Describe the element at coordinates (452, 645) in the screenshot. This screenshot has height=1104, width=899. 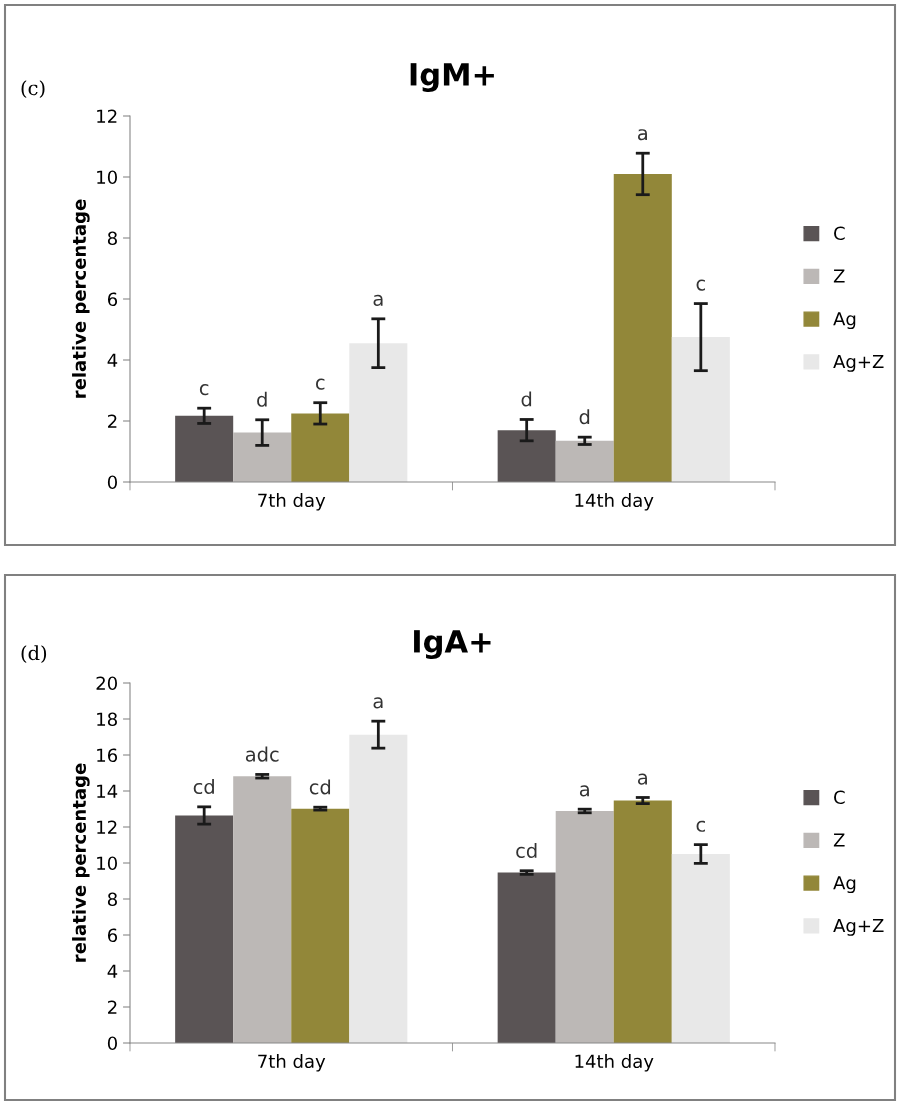
I see `chart-title: IgA+` at that location.